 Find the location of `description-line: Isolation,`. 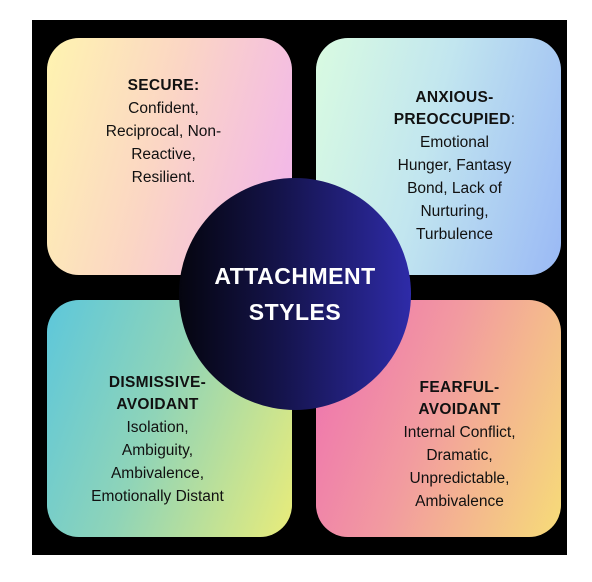

description-line: Isolation, is located at coordinates (157, 427).